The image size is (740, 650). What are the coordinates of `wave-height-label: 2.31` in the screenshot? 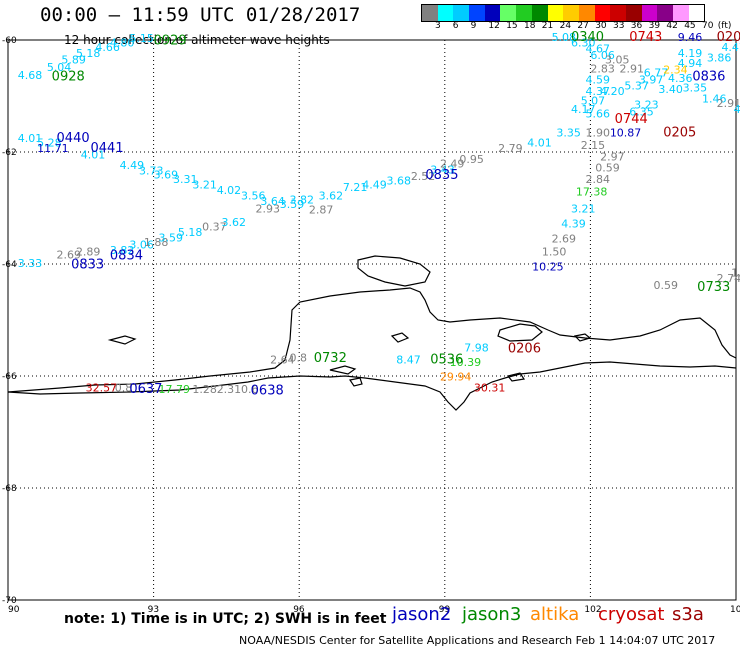 It's located at (229, 389).